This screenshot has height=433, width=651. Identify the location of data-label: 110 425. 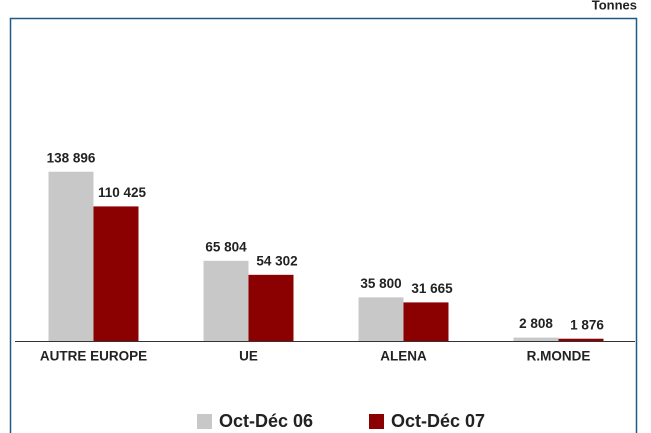
(122, 192).